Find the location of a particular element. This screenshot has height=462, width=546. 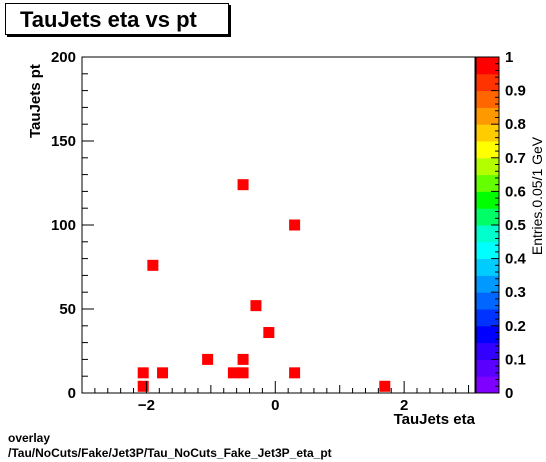

y-tick-label: 50 is located at coordinates (67, 309).